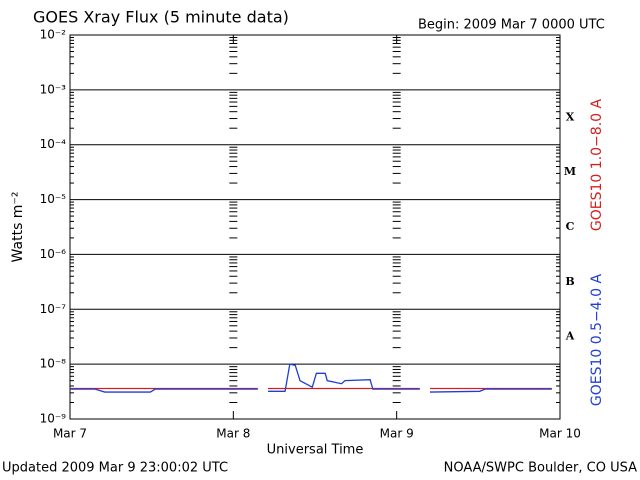  I want to click on y-tick-label: 10⁻⁶, so click(53, 254).